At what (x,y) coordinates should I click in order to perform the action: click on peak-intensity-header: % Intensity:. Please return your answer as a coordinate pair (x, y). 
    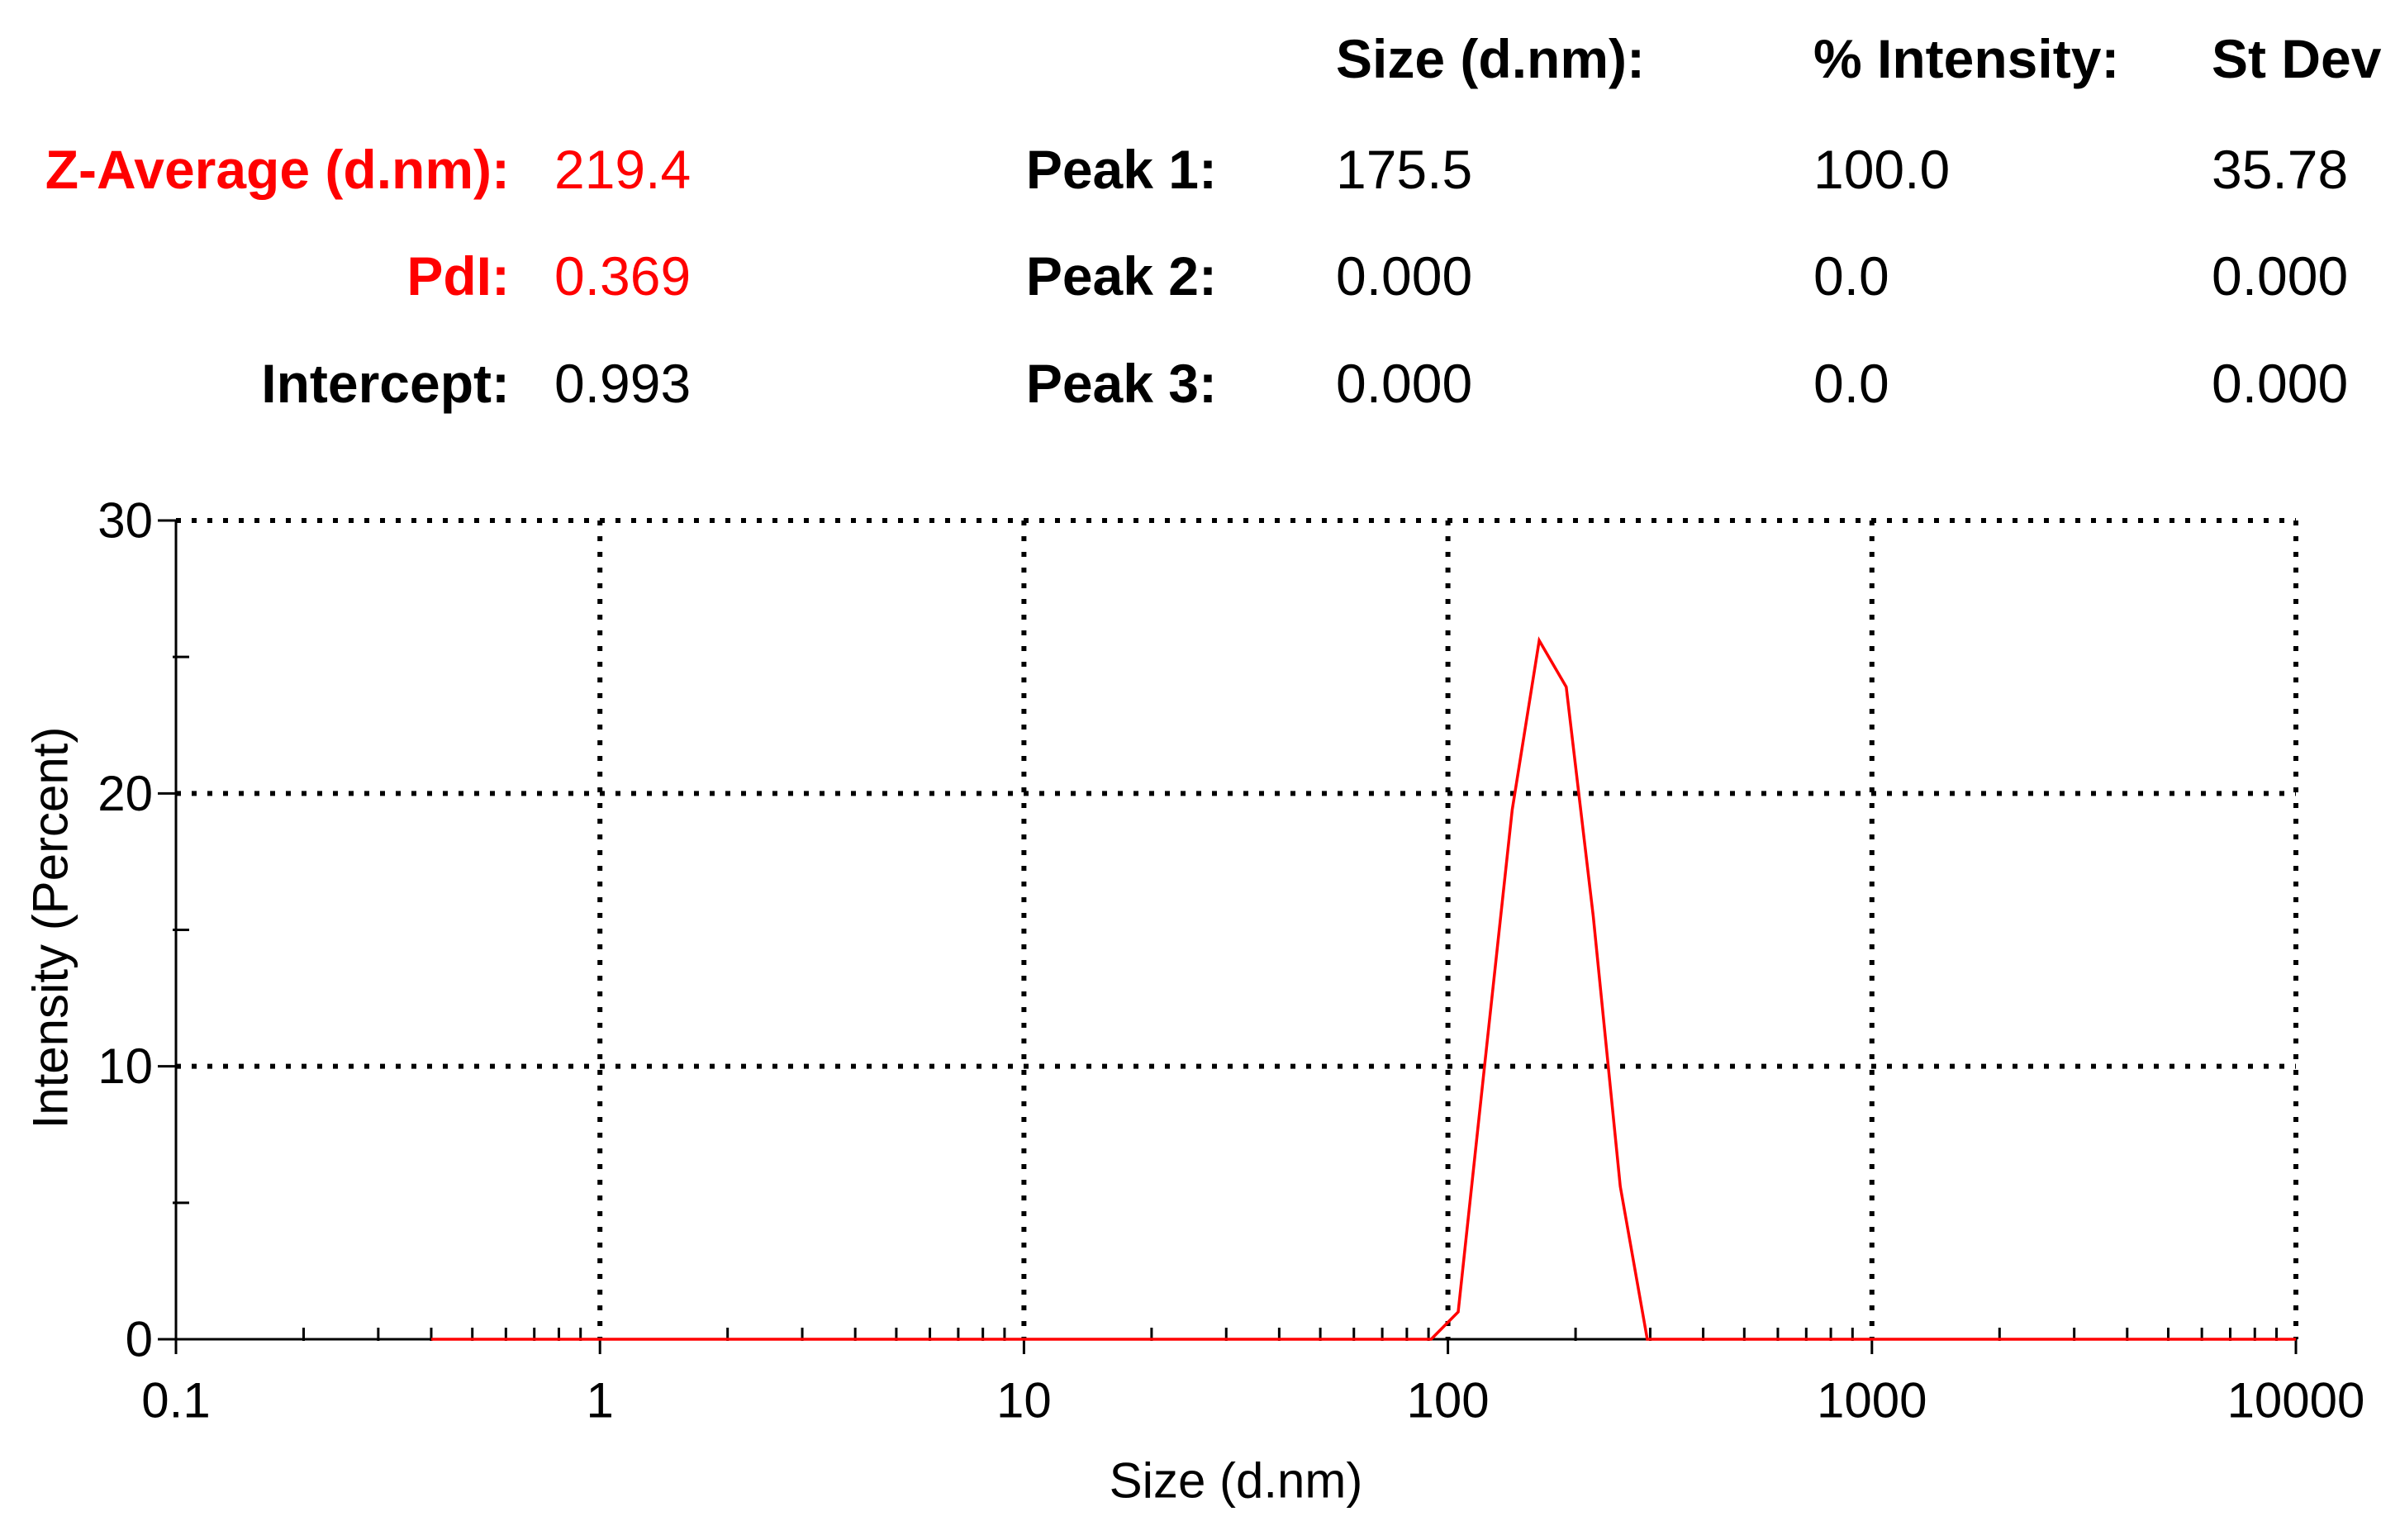
    Looking at the image, I should click on (1966, 58).